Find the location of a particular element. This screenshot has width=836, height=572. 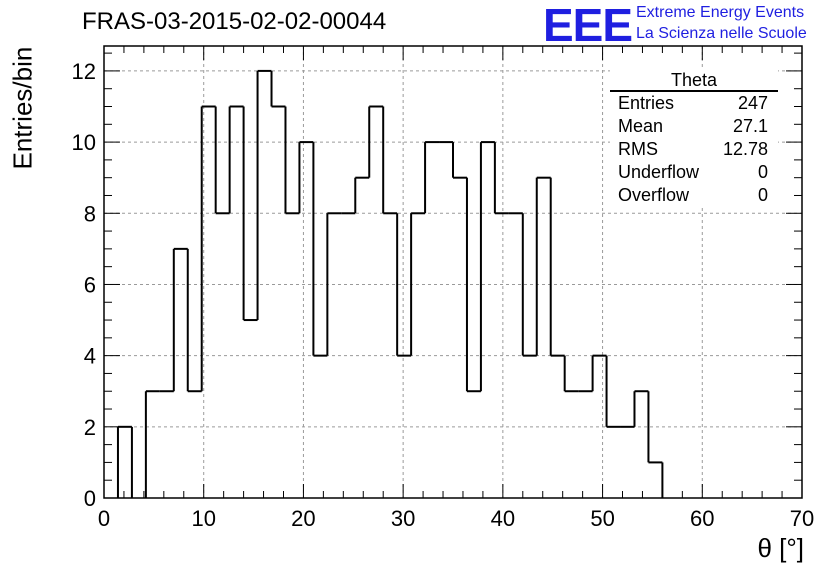

stats-label: Overflow is located at coordinates (654, 195).